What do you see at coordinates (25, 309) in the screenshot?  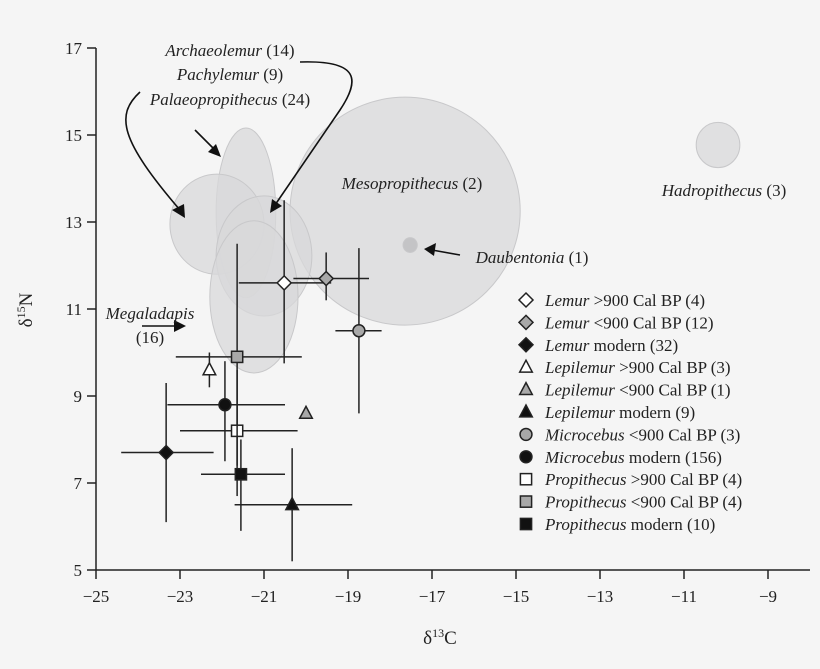 I see `y-axis-label: δ15N` at bounding box center [25, 309].